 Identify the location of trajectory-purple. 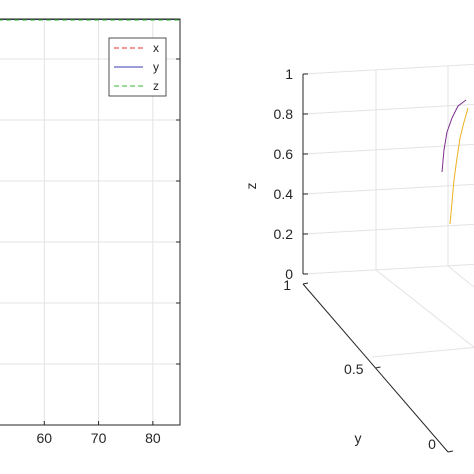
(454, 136).